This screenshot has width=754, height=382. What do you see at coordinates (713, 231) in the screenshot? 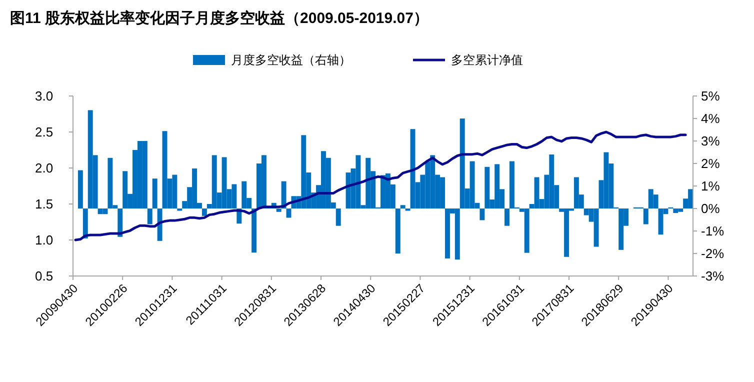
I see `y2-tick-label: -1%` at bounding box center [713, 231].